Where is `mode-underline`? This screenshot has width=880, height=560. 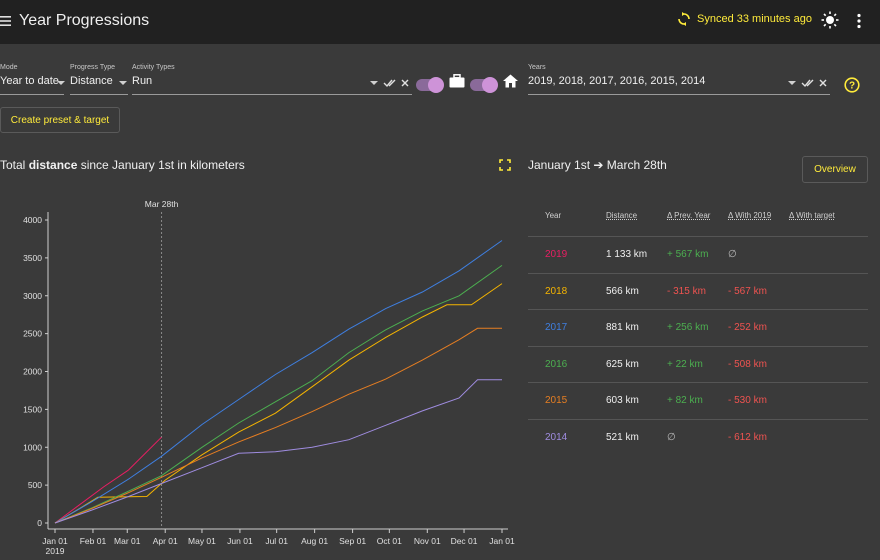 mode-underline is located at coordinates (32, 94).